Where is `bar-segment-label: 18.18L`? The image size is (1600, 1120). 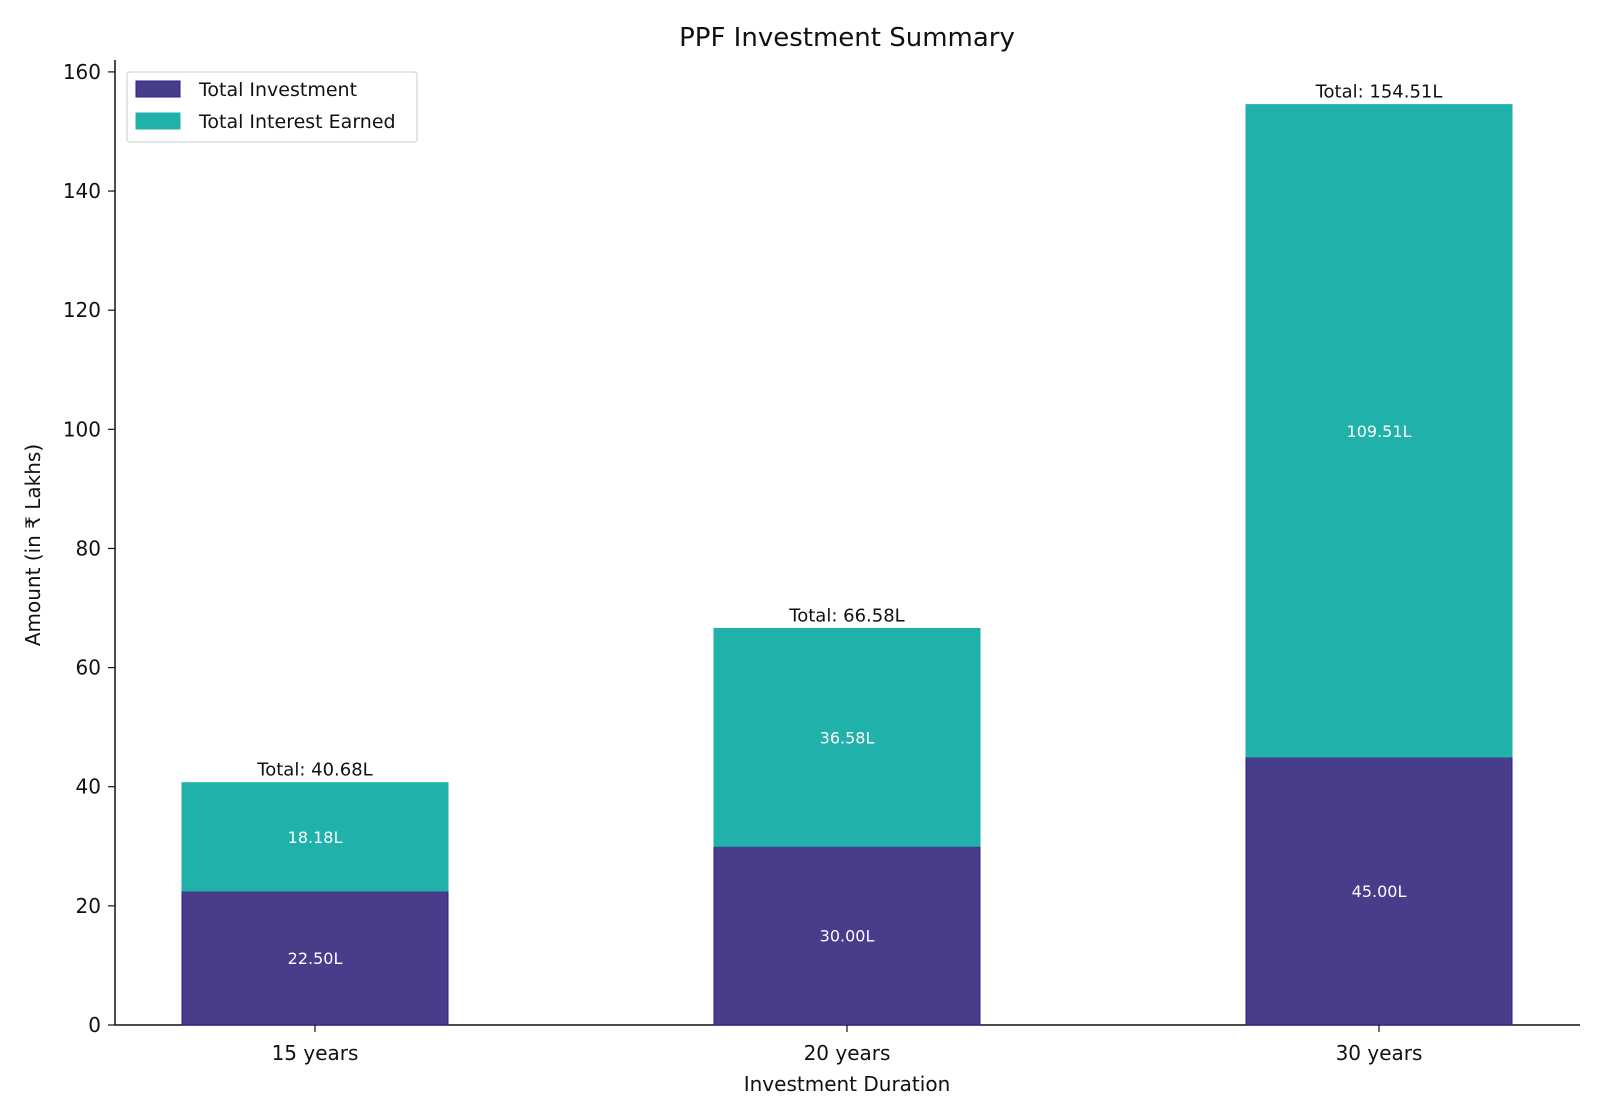
bar-segment-label: 18.18L is located at coordinates (315, 837).